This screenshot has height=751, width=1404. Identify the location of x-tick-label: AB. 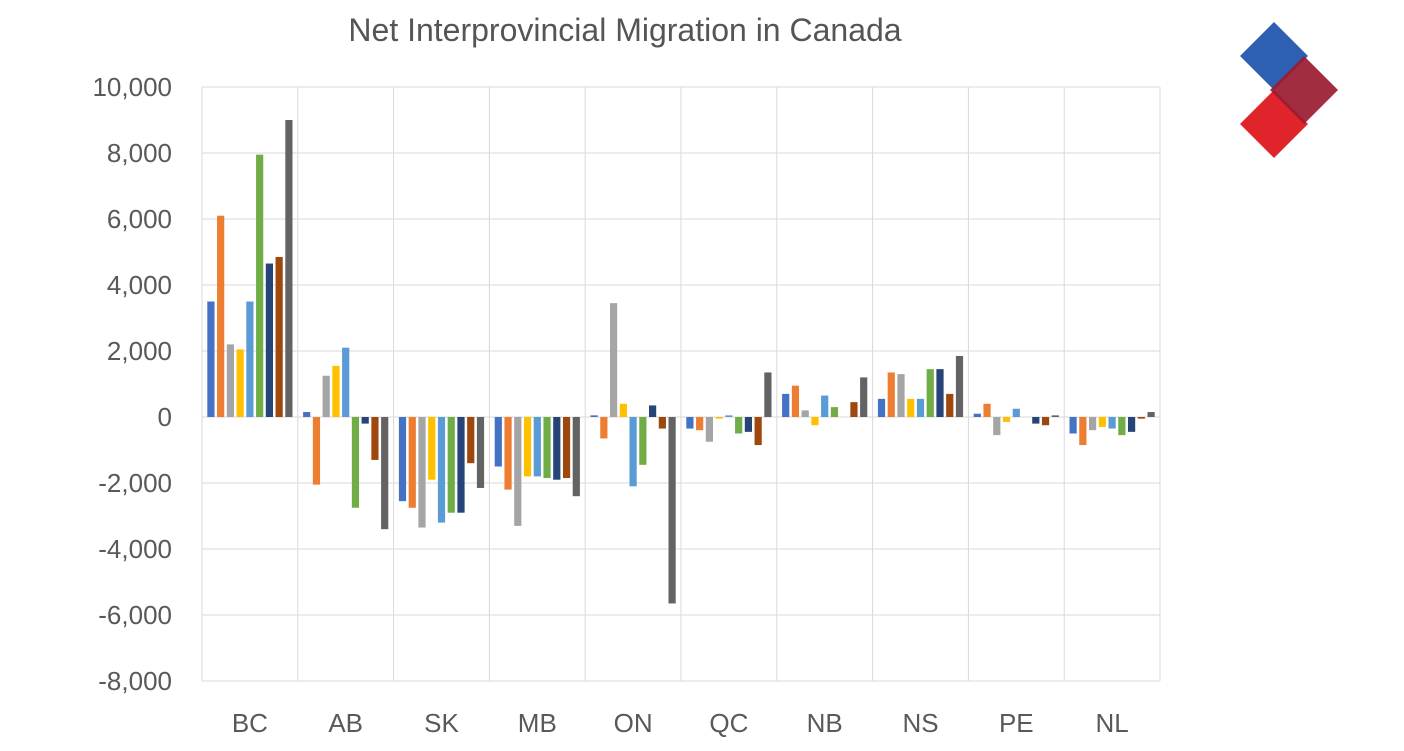
(345, 723).